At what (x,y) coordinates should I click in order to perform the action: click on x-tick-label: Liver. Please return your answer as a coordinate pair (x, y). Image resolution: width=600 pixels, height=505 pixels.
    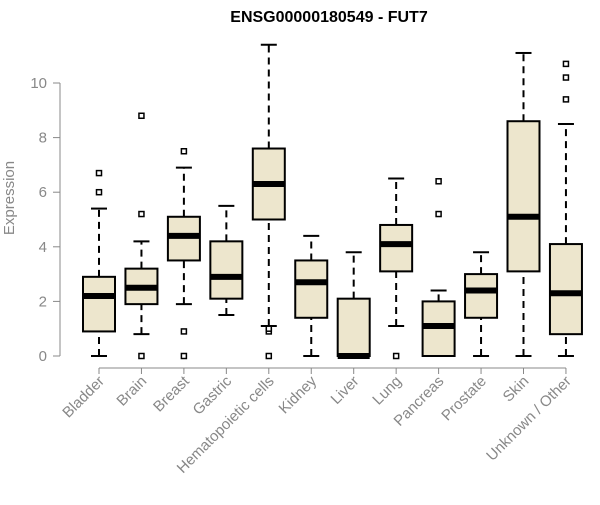
    Looking at the image, I should click on (345, 390).